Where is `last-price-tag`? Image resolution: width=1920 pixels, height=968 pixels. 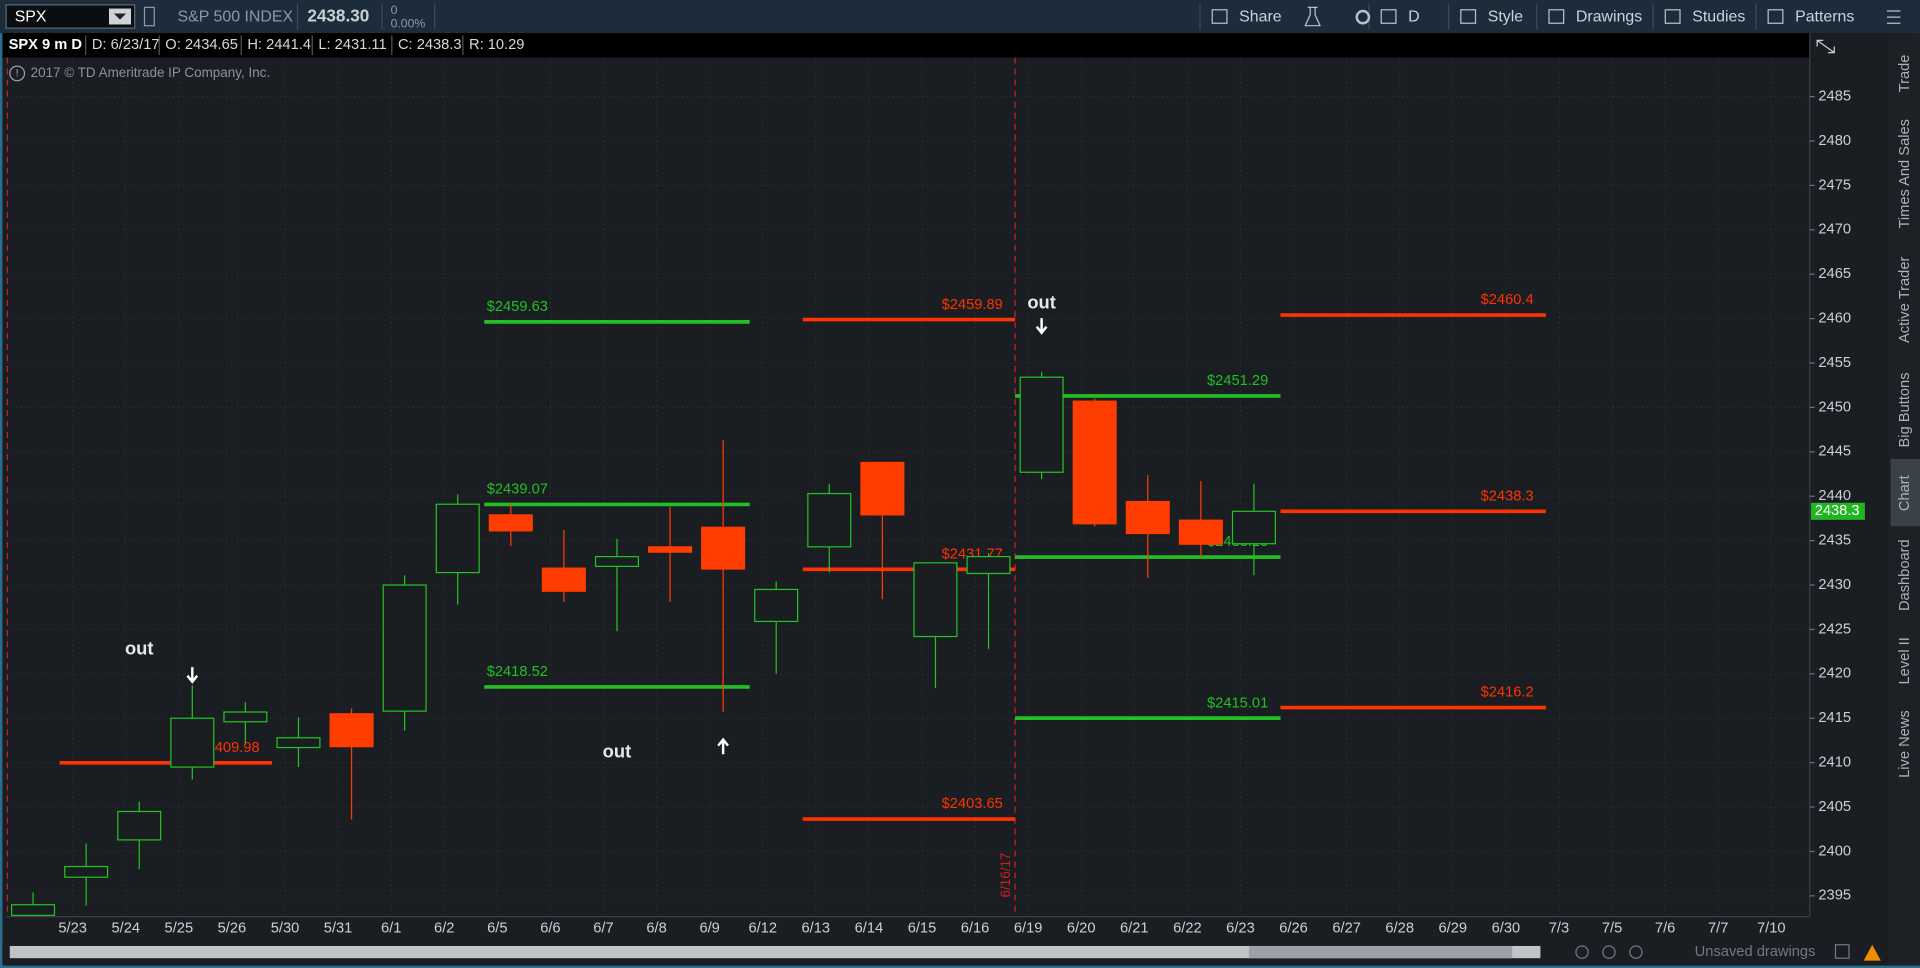
last-price-tag is located at coordinates (1838, 511).